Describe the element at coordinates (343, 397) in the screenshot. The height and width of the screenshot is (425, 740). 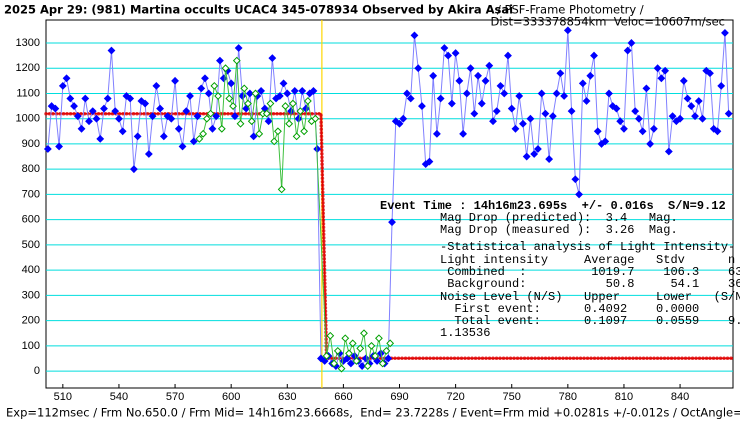
I see `x-tick-label: 660` at that location.